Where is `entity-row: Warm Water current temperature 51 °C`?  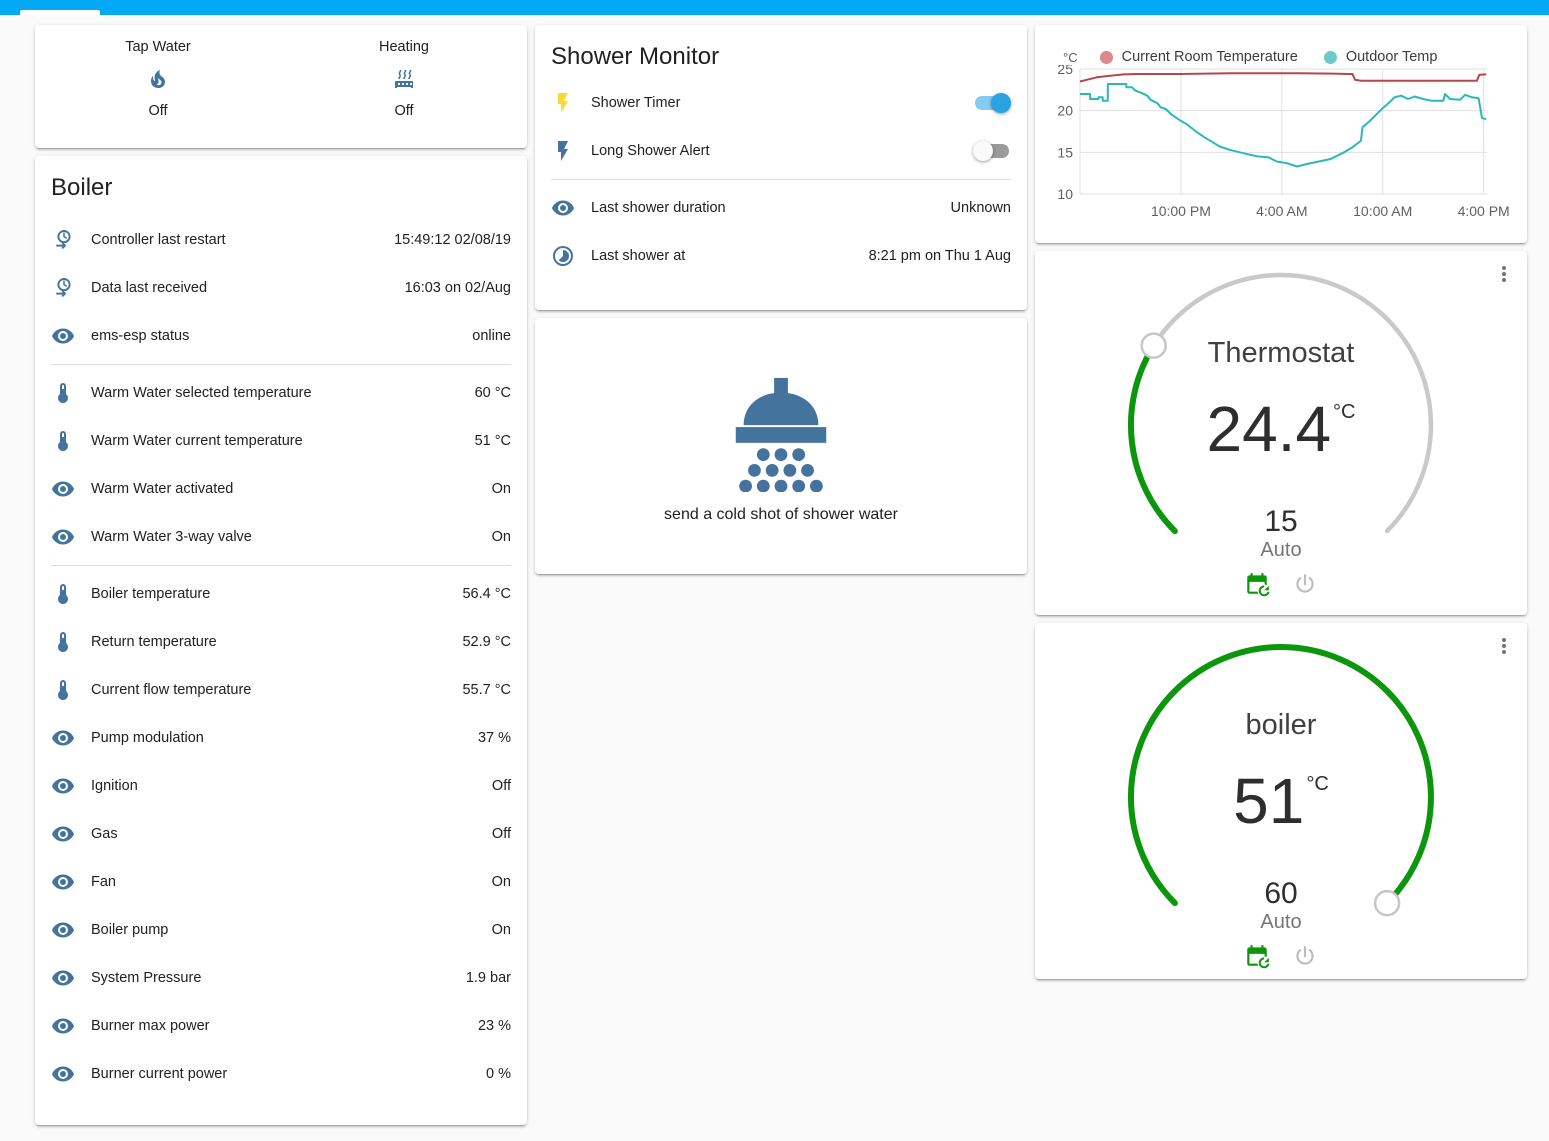 entity-row: Warm Water current temperature 51 °C is located at coordinates (281, 441).